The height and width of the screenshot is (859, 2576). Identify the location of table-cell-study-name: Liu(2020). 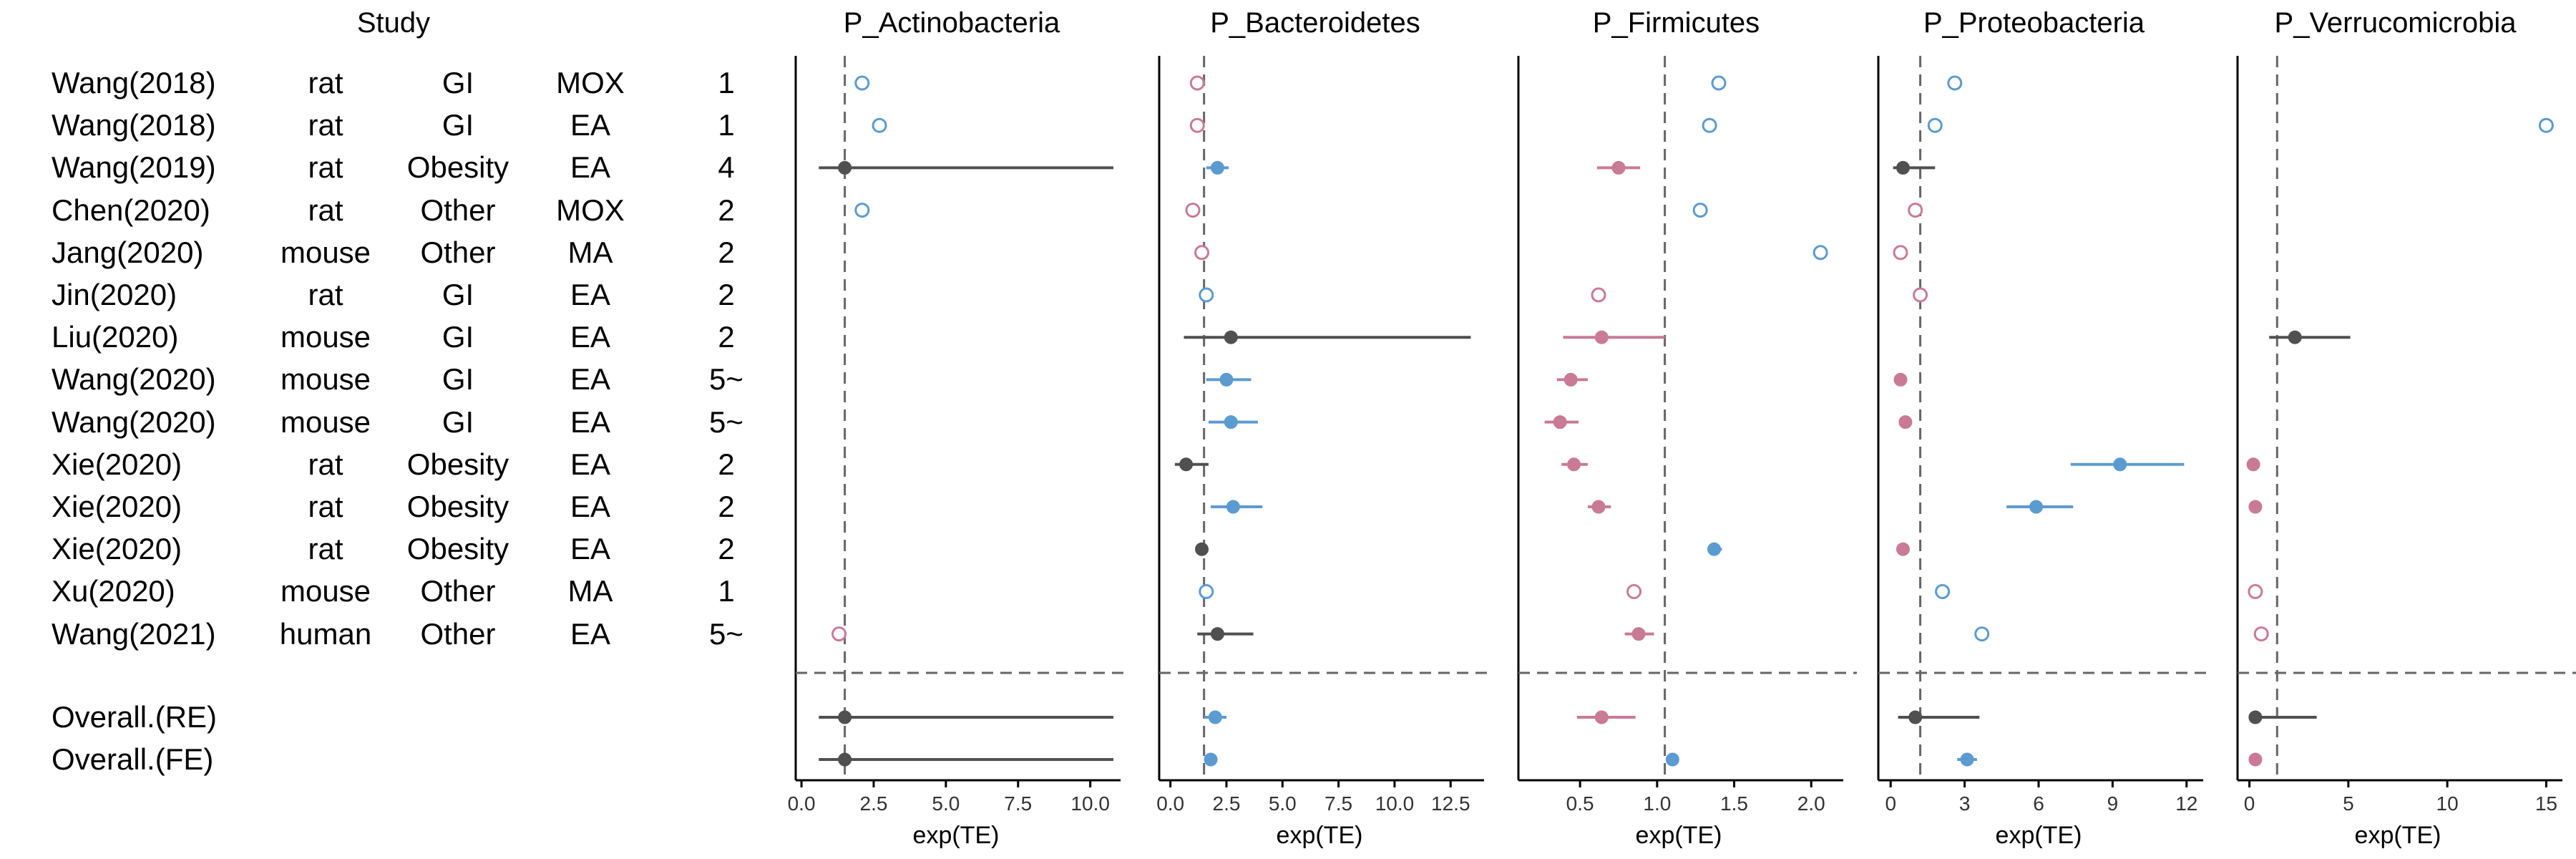
(115, 337).